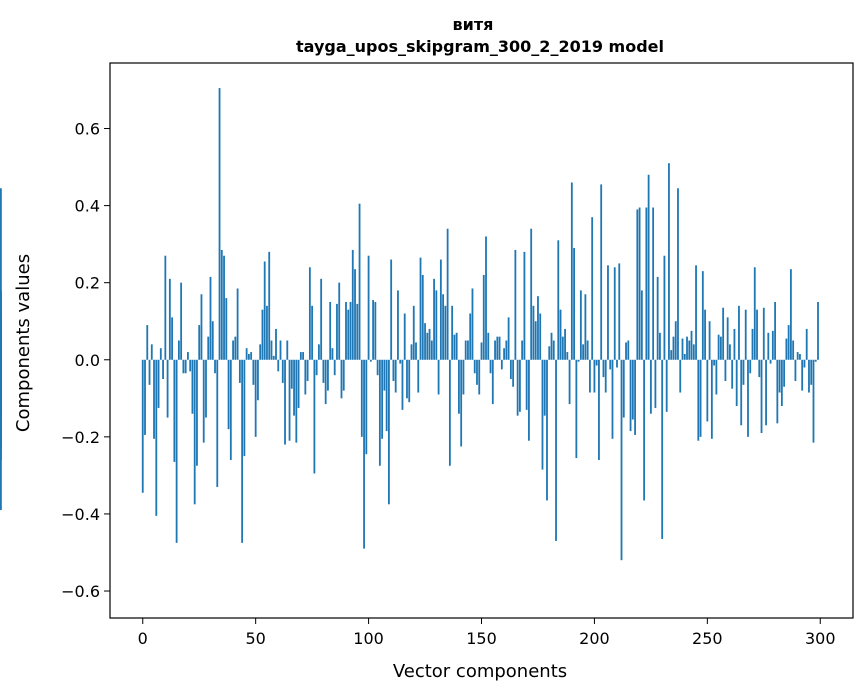  What do you see at coordinates (480, 46) in the screenshot?
I see `chart-subtitle: tayga_upos_skipgram_300_2_2019 model` at bounding box center [480, 46].